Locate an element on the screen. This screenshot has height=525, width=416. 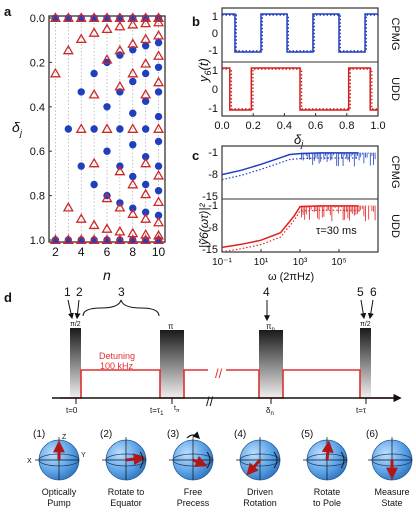
precession-arrow is located at coordinates (193, 435).